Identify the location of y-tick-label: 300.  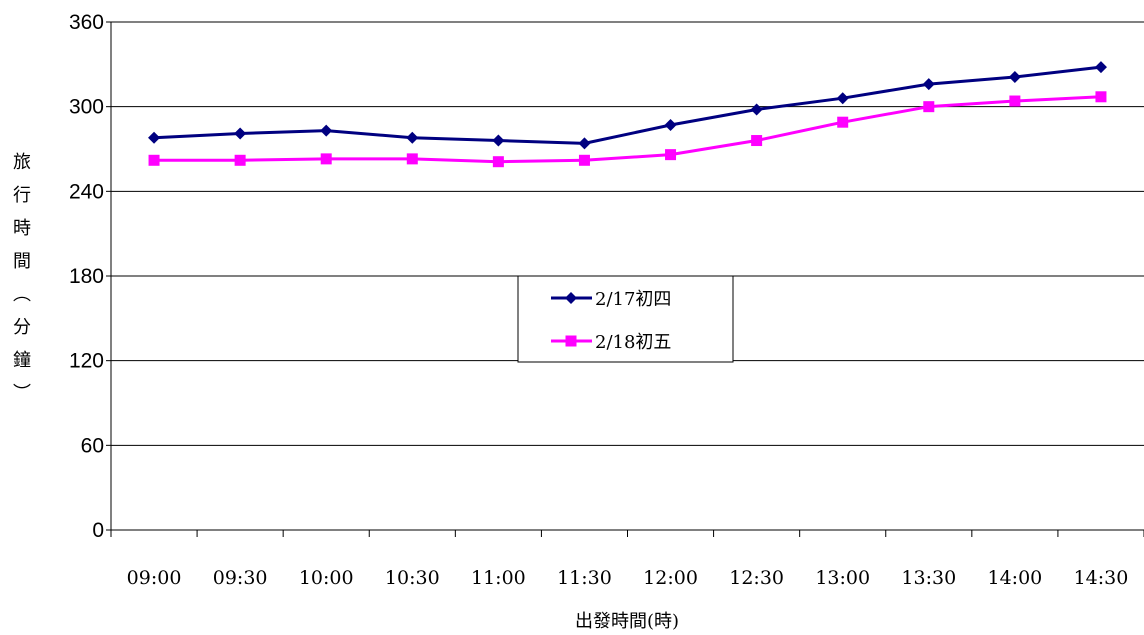
(86, 107).